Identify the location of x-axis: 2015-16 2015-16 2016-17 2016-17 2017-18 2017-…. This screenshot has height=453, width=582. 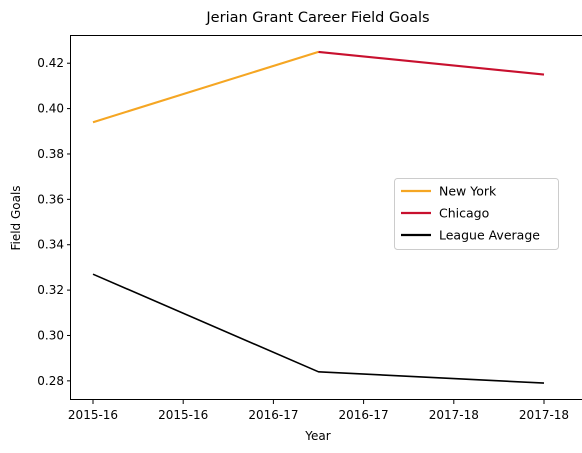
(318, 411).